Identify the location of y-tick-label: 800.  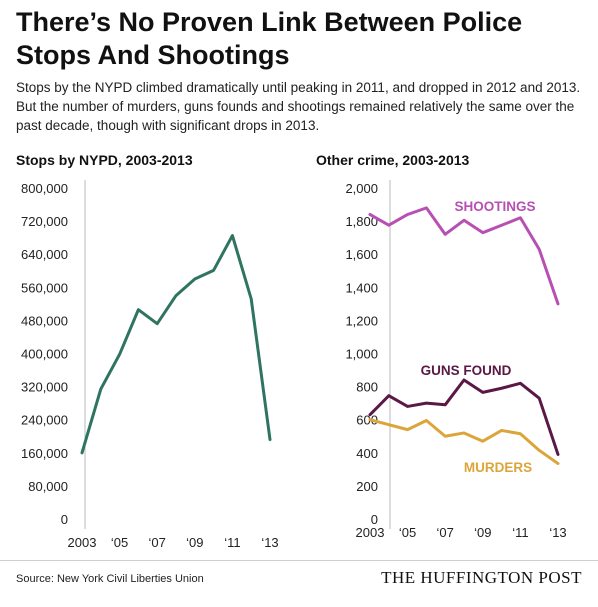
(367, 387).